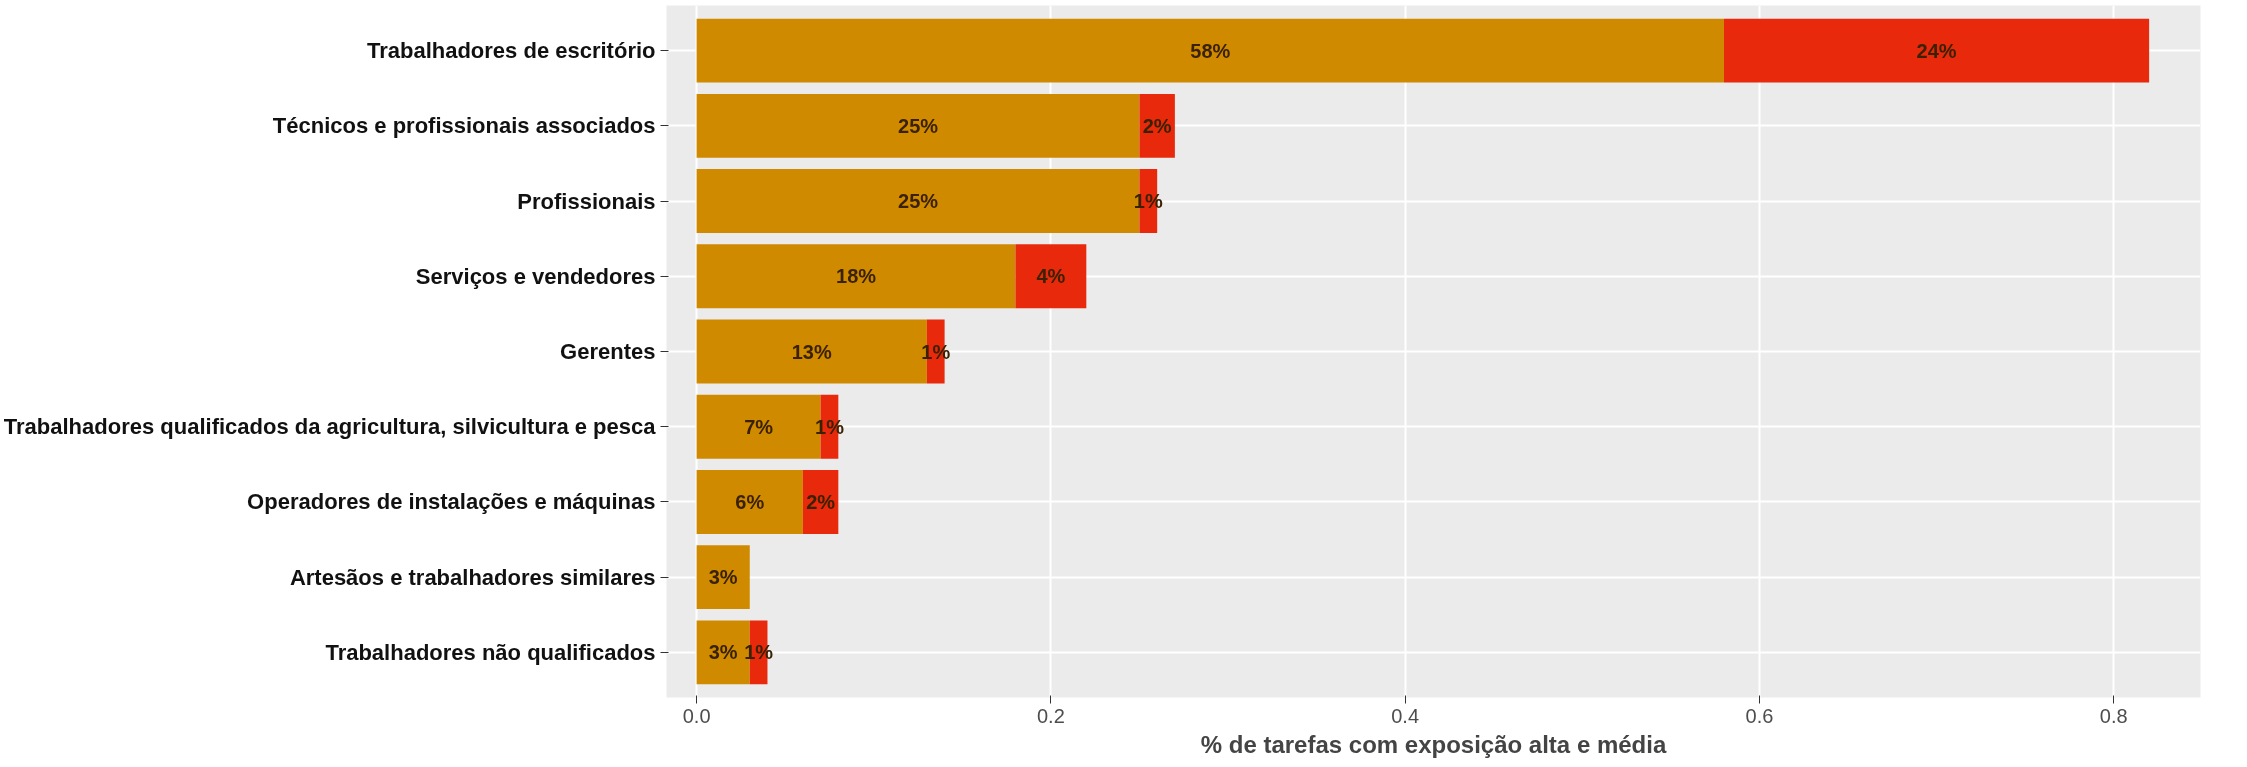 This screenshot has height=767, width=2247. Describe the element at coordinates (511, 51) in the screenshot. I see `y-tick-label: Trabalhadores de escritório` at that location.